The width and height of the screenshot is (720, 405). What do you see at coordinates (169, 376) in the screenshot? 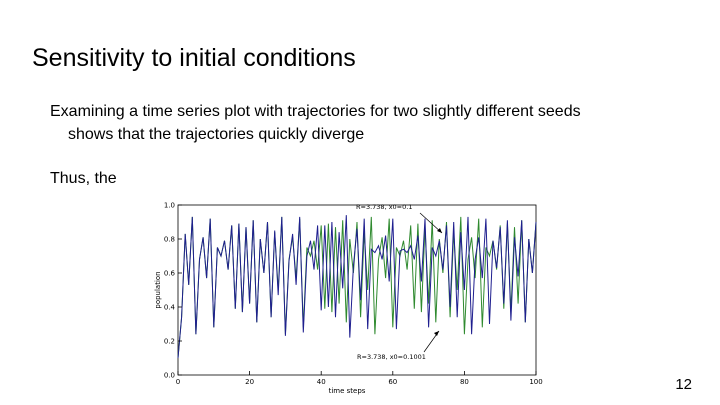
I see `y-tick-label: 0.0` at bounding box center [169, 376].